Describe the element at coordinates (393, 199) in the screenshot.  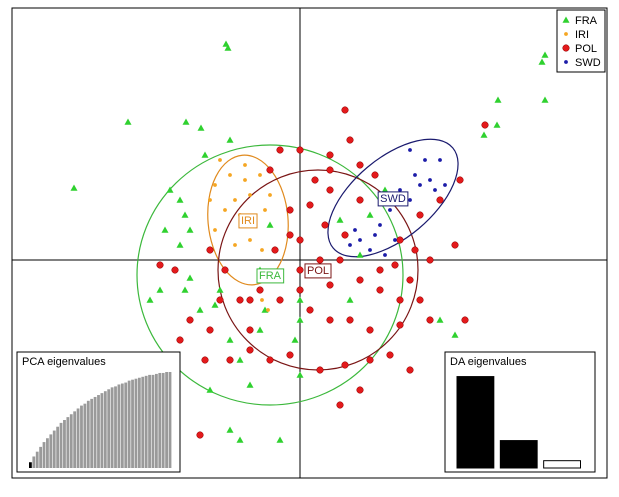
I see `group-label-box` at that location.